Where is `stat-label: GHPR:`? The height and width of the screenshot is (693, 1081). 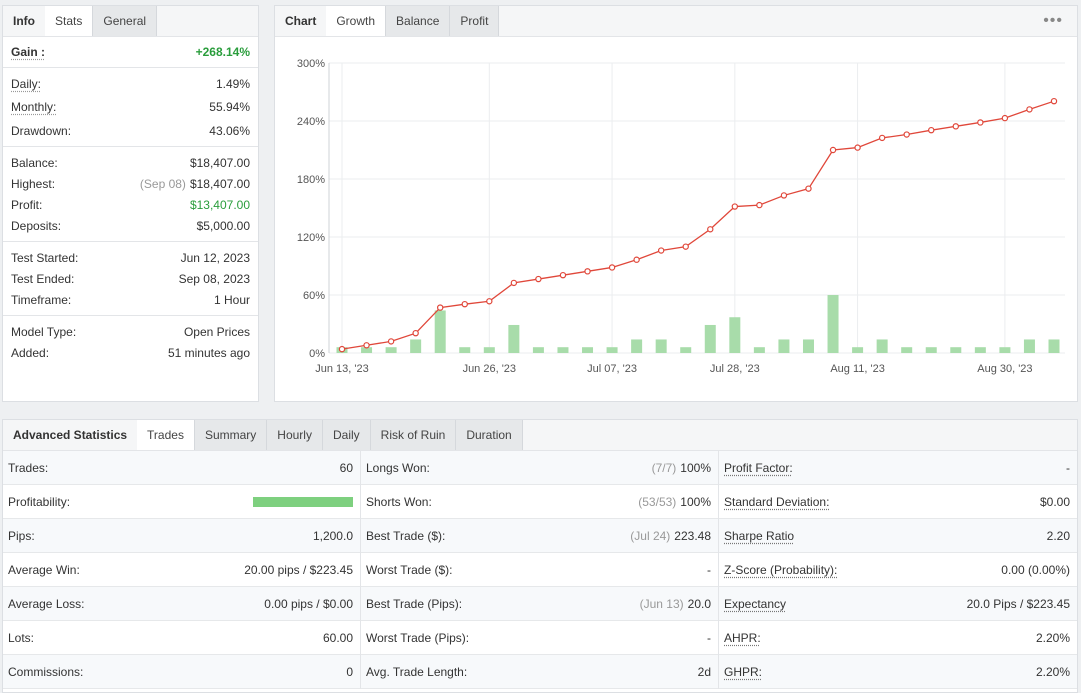 stat-label: GHPR: is located at coordinates (743, 671).